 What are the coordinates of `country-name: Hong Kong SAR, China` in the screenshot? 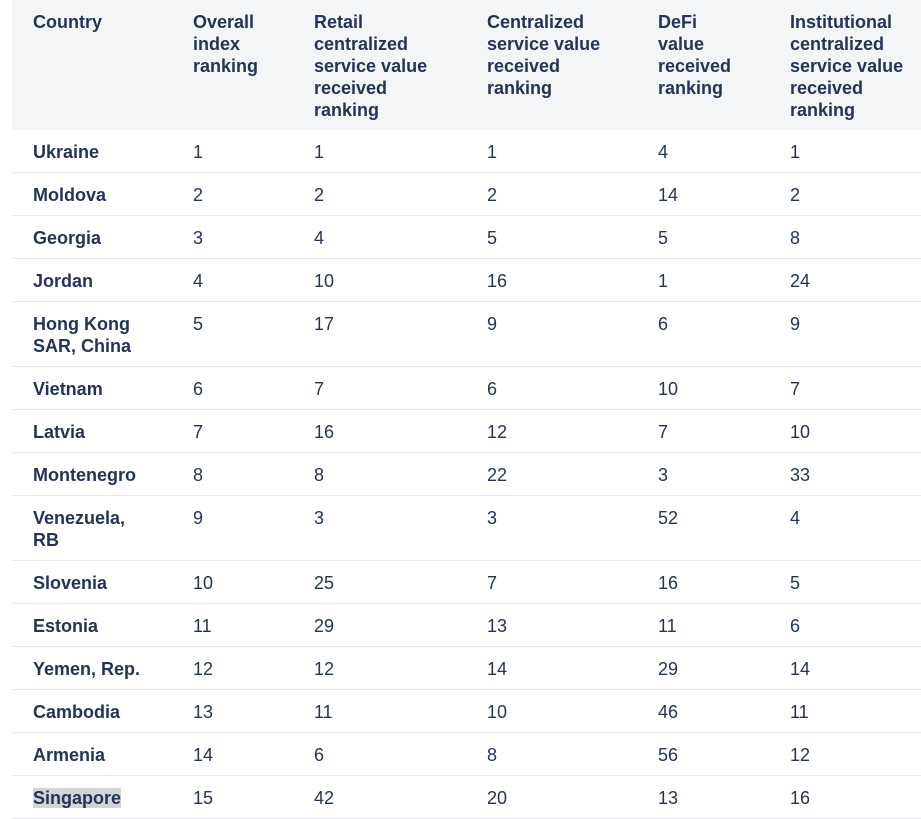 It's located at (82, 335).